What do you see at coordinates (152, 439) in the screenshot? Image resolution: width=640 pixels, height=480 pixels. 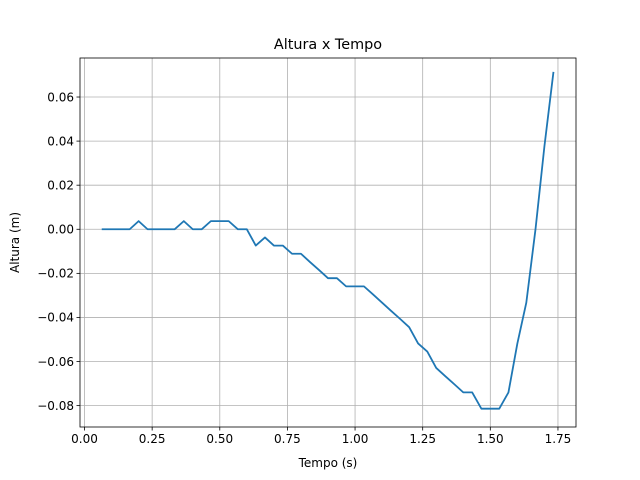 I see `x-tick-label: 0.25` at bounding box center [152, 439].